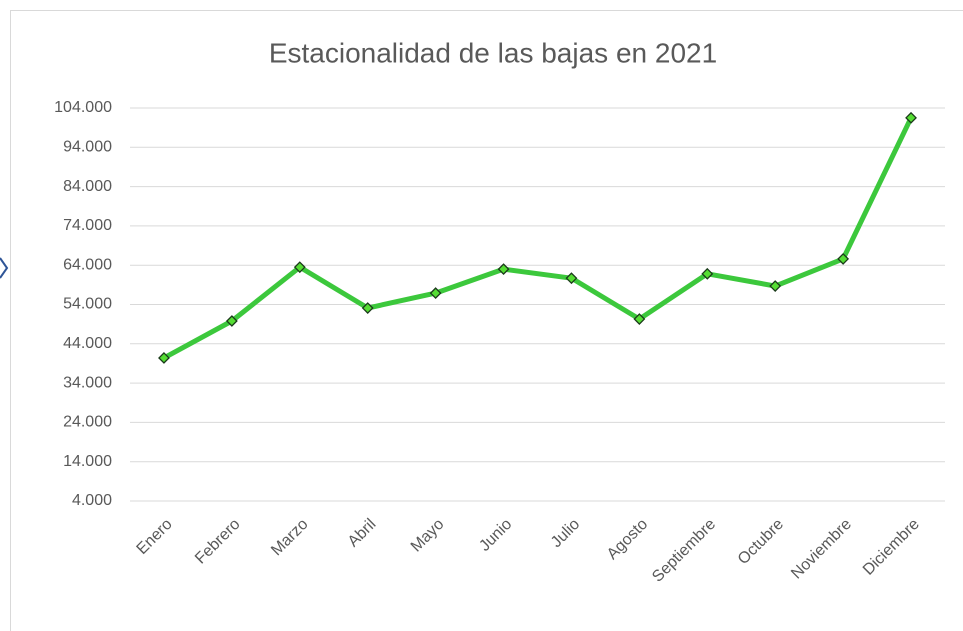  Describe the element at coordinates (87, 422) in the screenshot. I see `y-tick-label: 24.000` at that location.